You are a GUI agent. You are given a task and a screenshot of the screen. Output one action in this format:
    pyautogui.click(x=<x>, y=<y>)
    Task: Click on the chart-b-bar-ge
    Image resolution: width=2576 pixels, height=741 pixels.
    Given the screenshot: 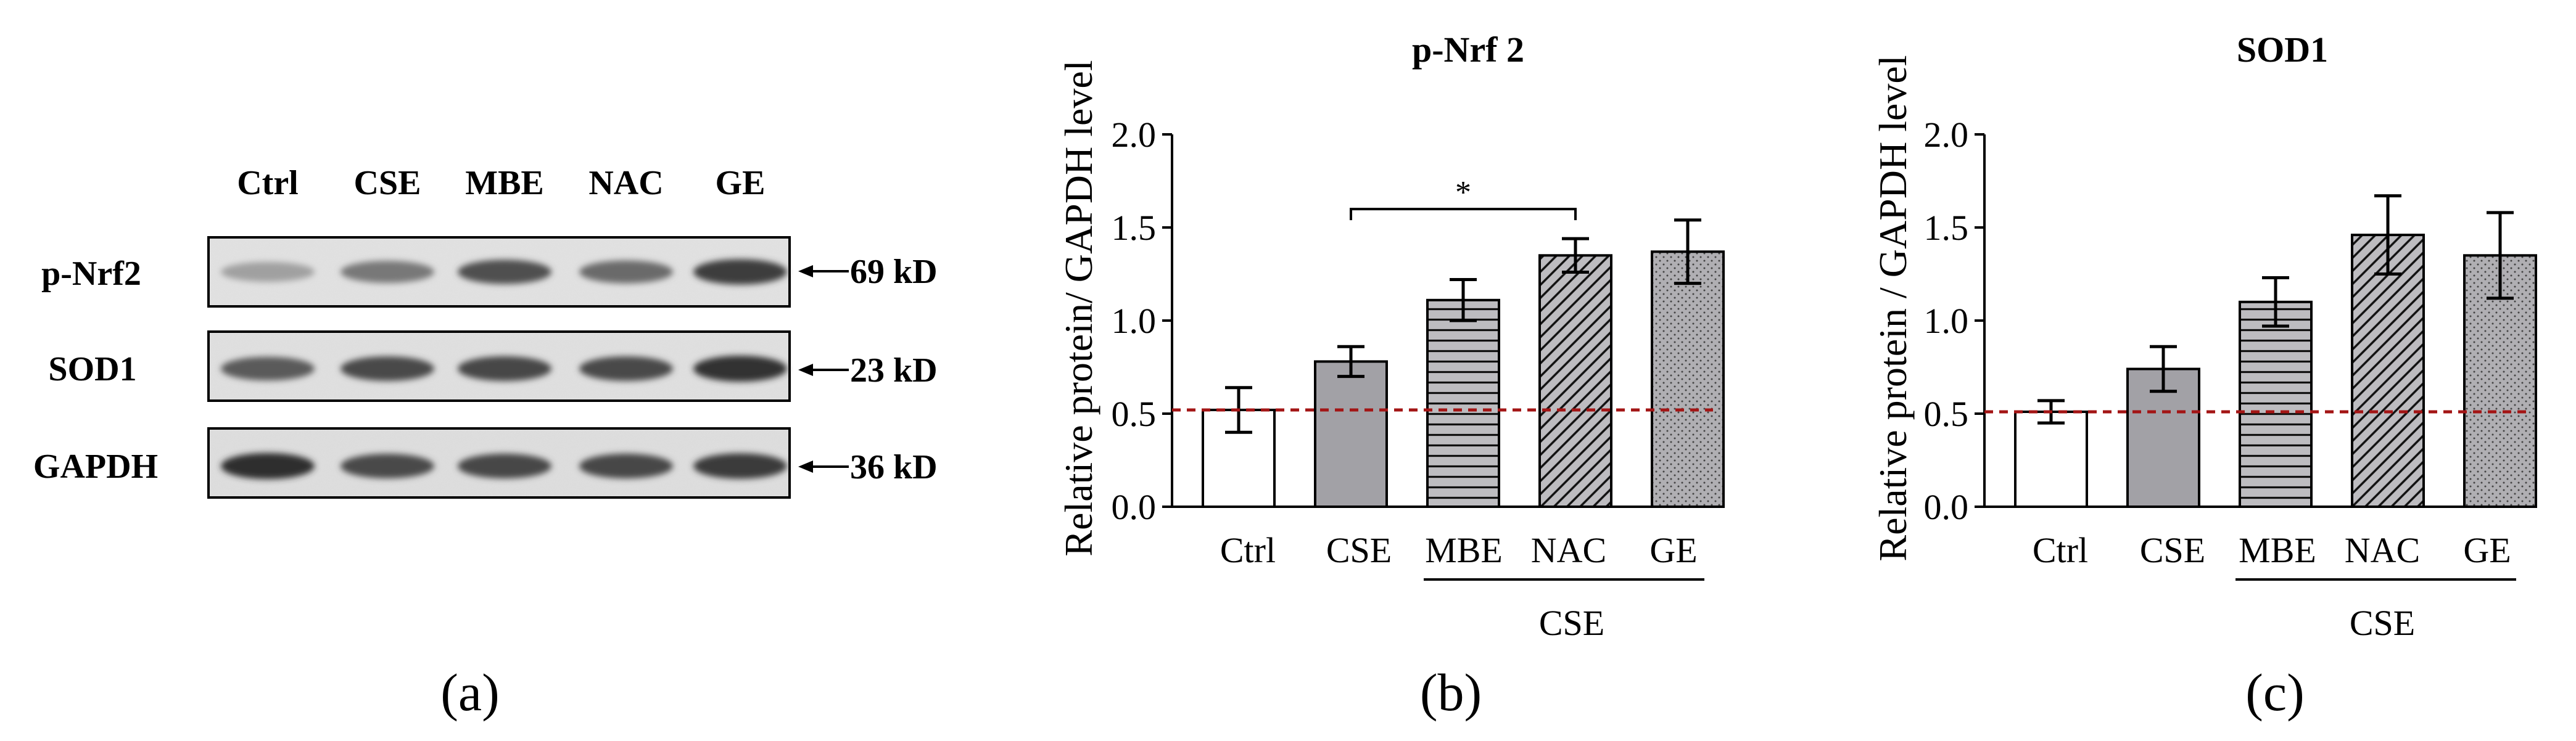 What is the action you would take?
    pyautogui.click(x=1688, y=379)
    